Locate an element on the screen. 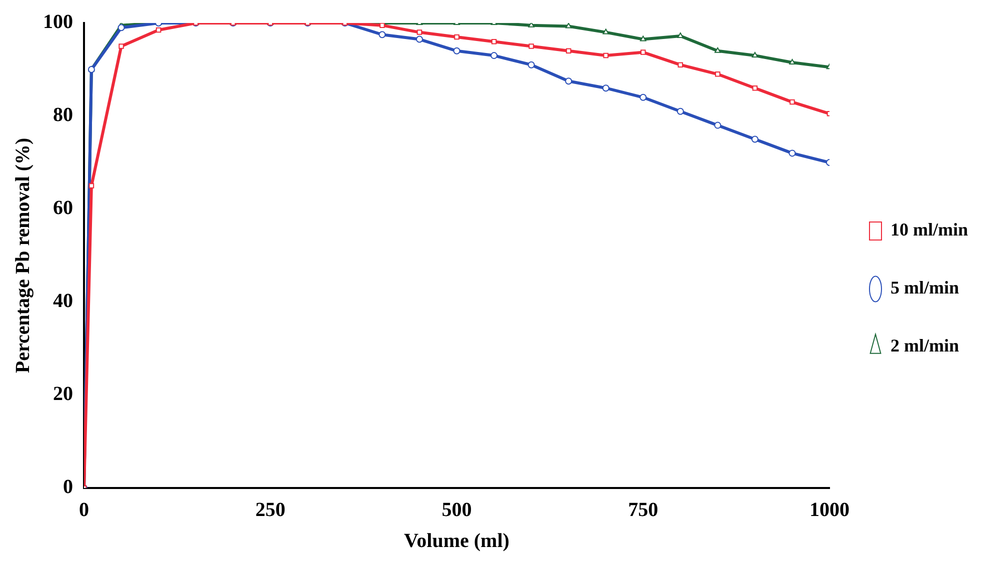  x-axis-title: Volume (ml) is located at coordinates (457, 541).